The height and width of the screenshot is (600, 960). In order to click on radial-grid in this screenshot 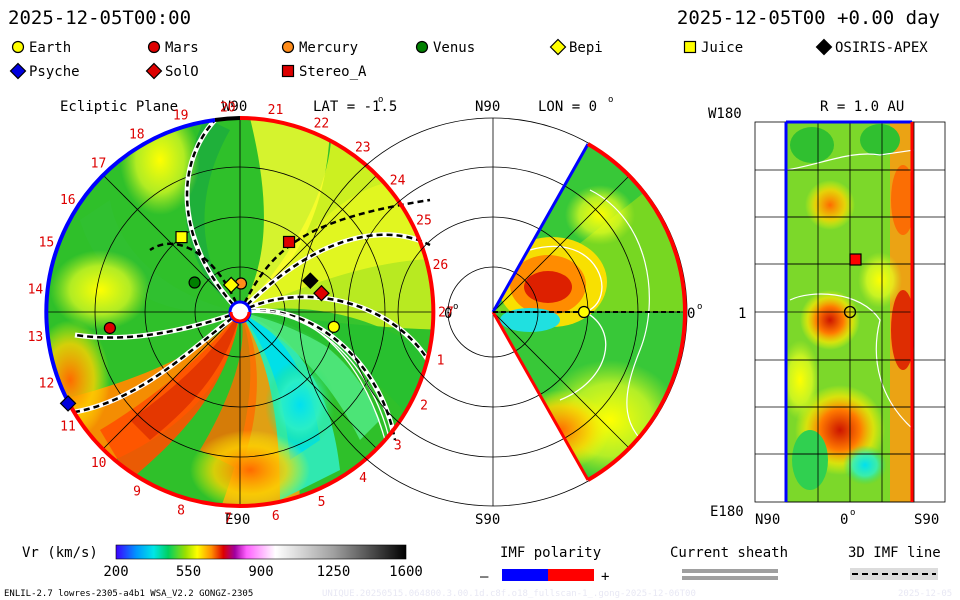, I will do `click(850, 312)`.